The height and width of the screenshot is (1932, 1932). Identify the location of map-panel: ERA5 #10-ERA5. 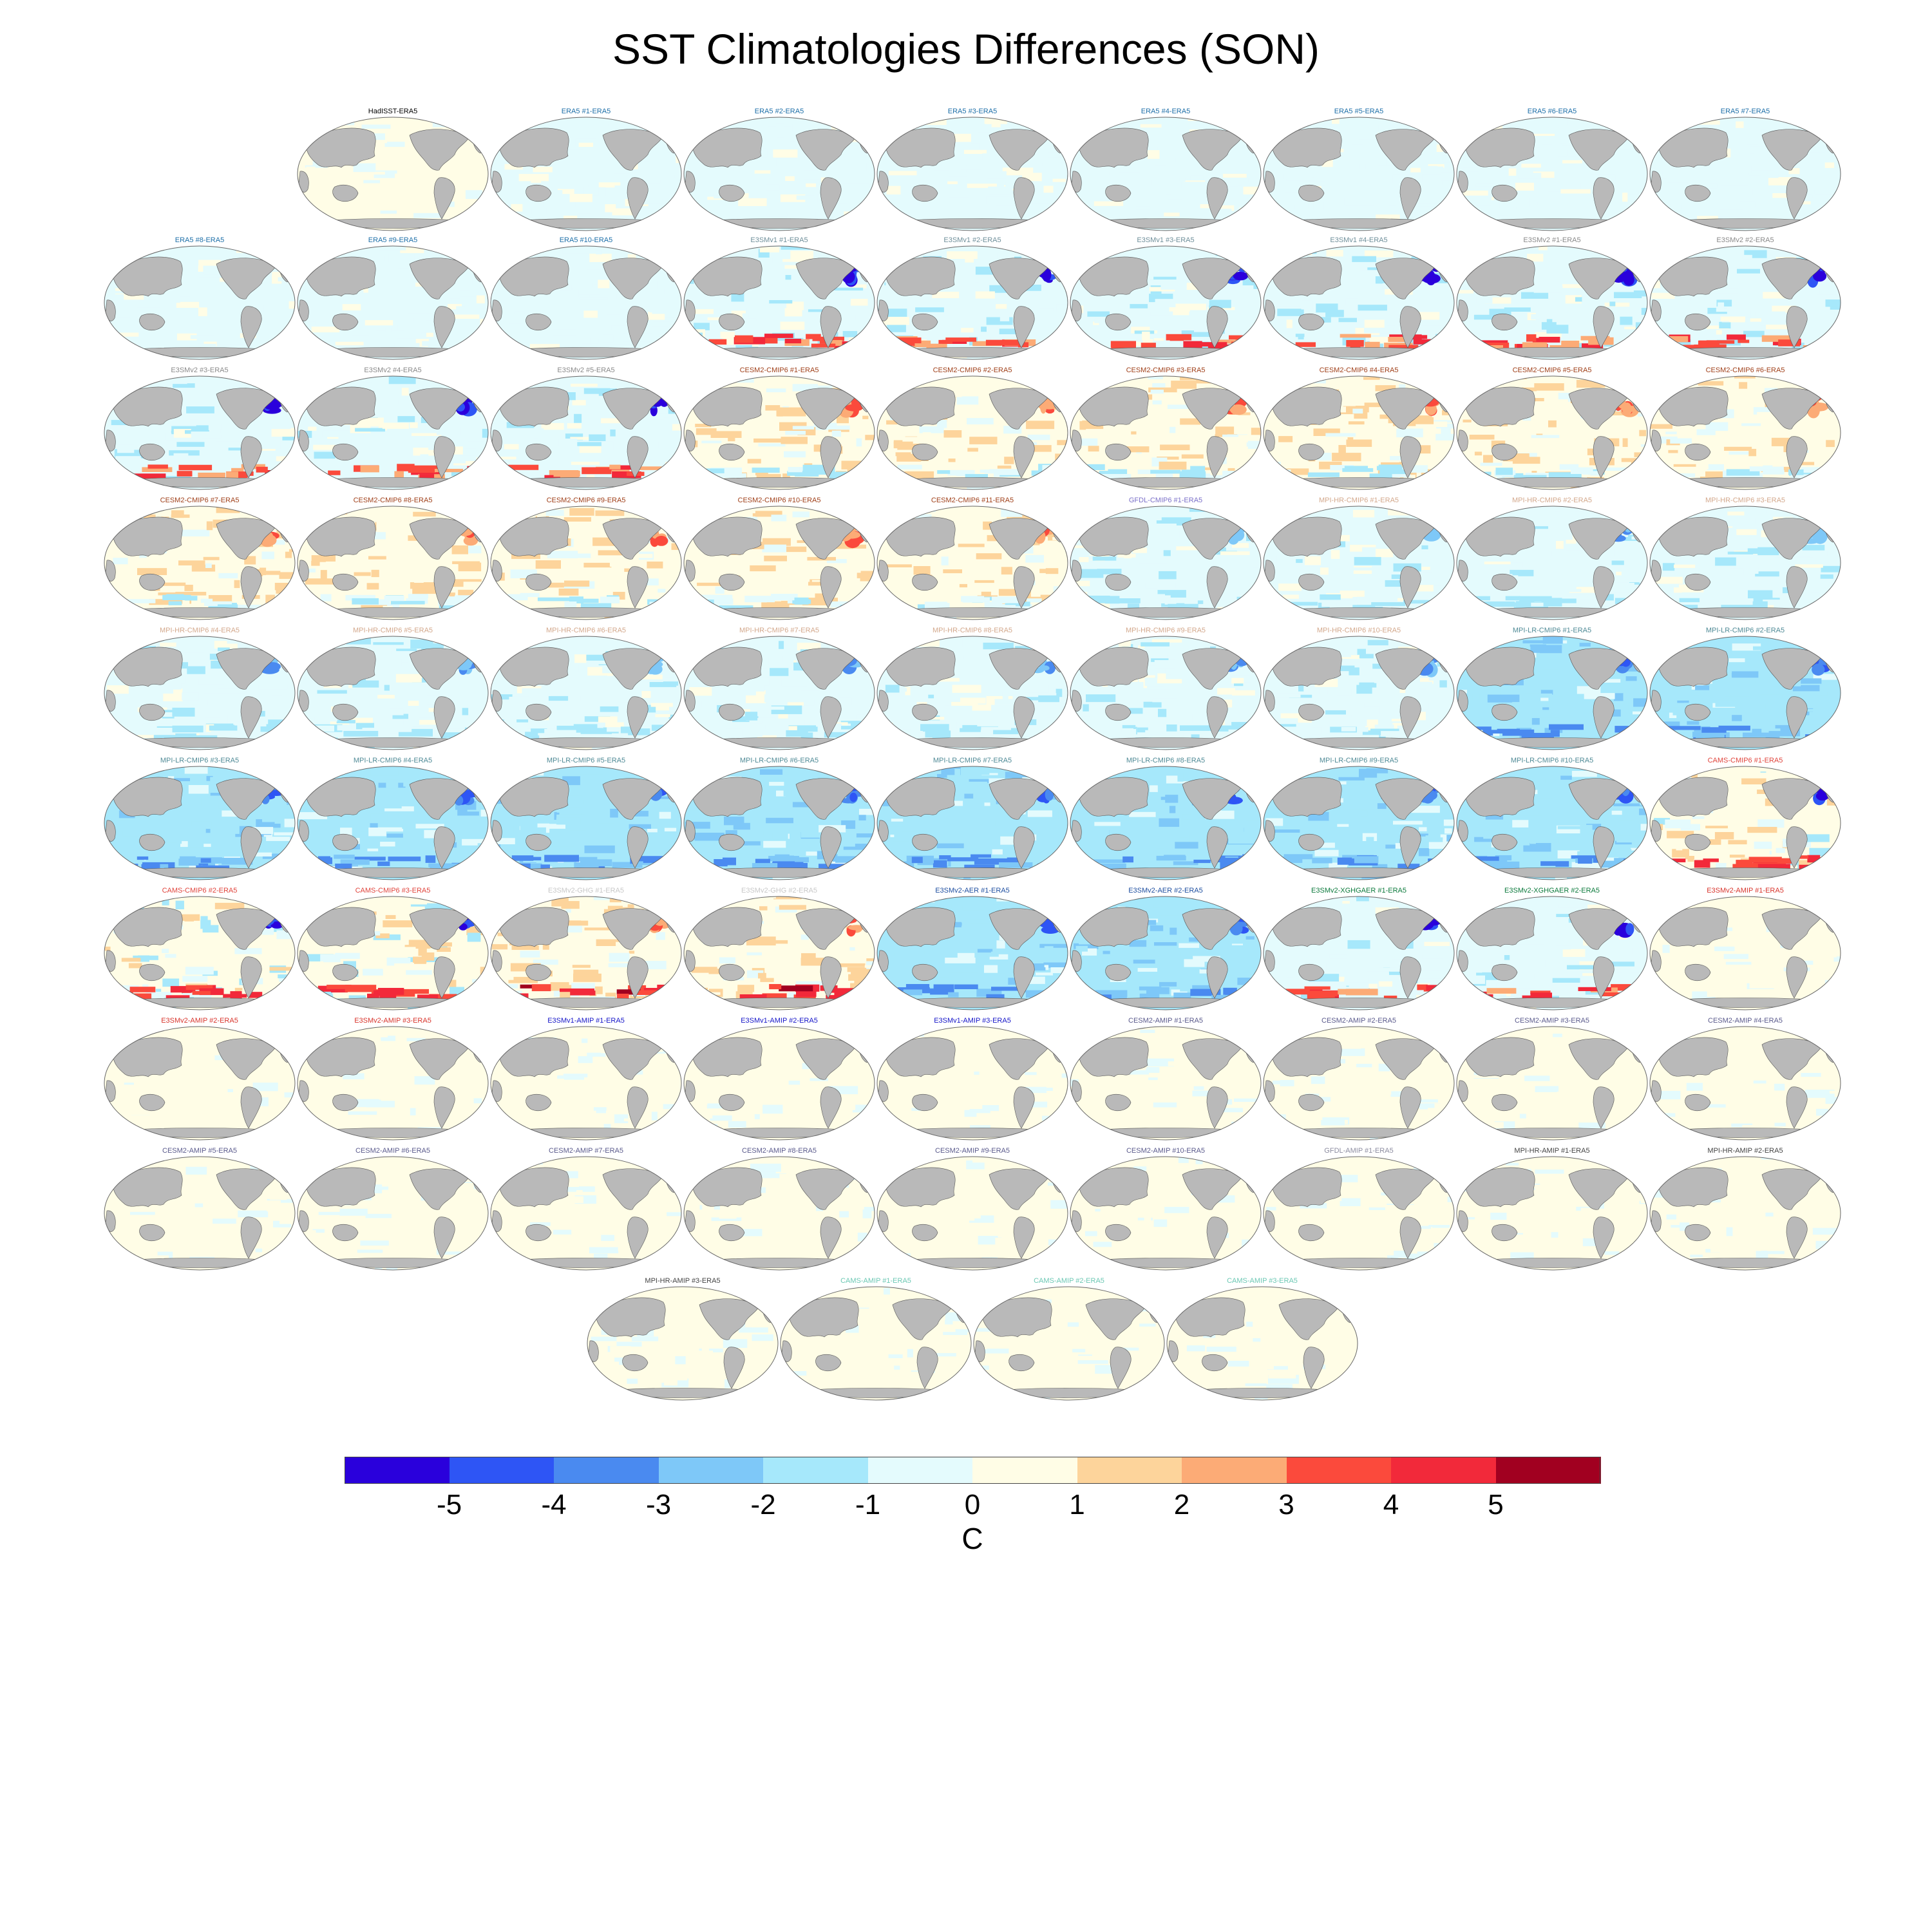
(586, 303).